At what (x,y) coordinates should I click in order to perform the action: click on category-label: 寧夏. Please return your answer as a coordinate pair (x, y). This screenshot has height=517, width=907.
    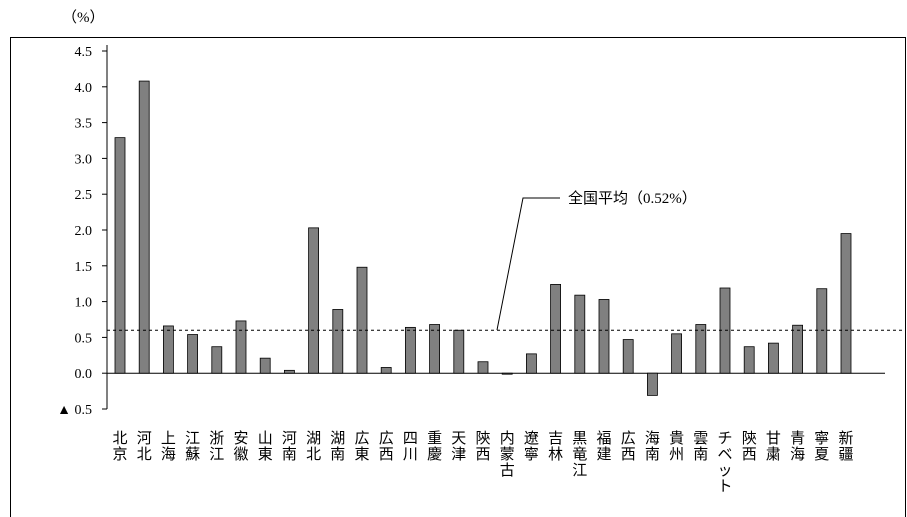
    Looking at the image, I should click on (821, 446).